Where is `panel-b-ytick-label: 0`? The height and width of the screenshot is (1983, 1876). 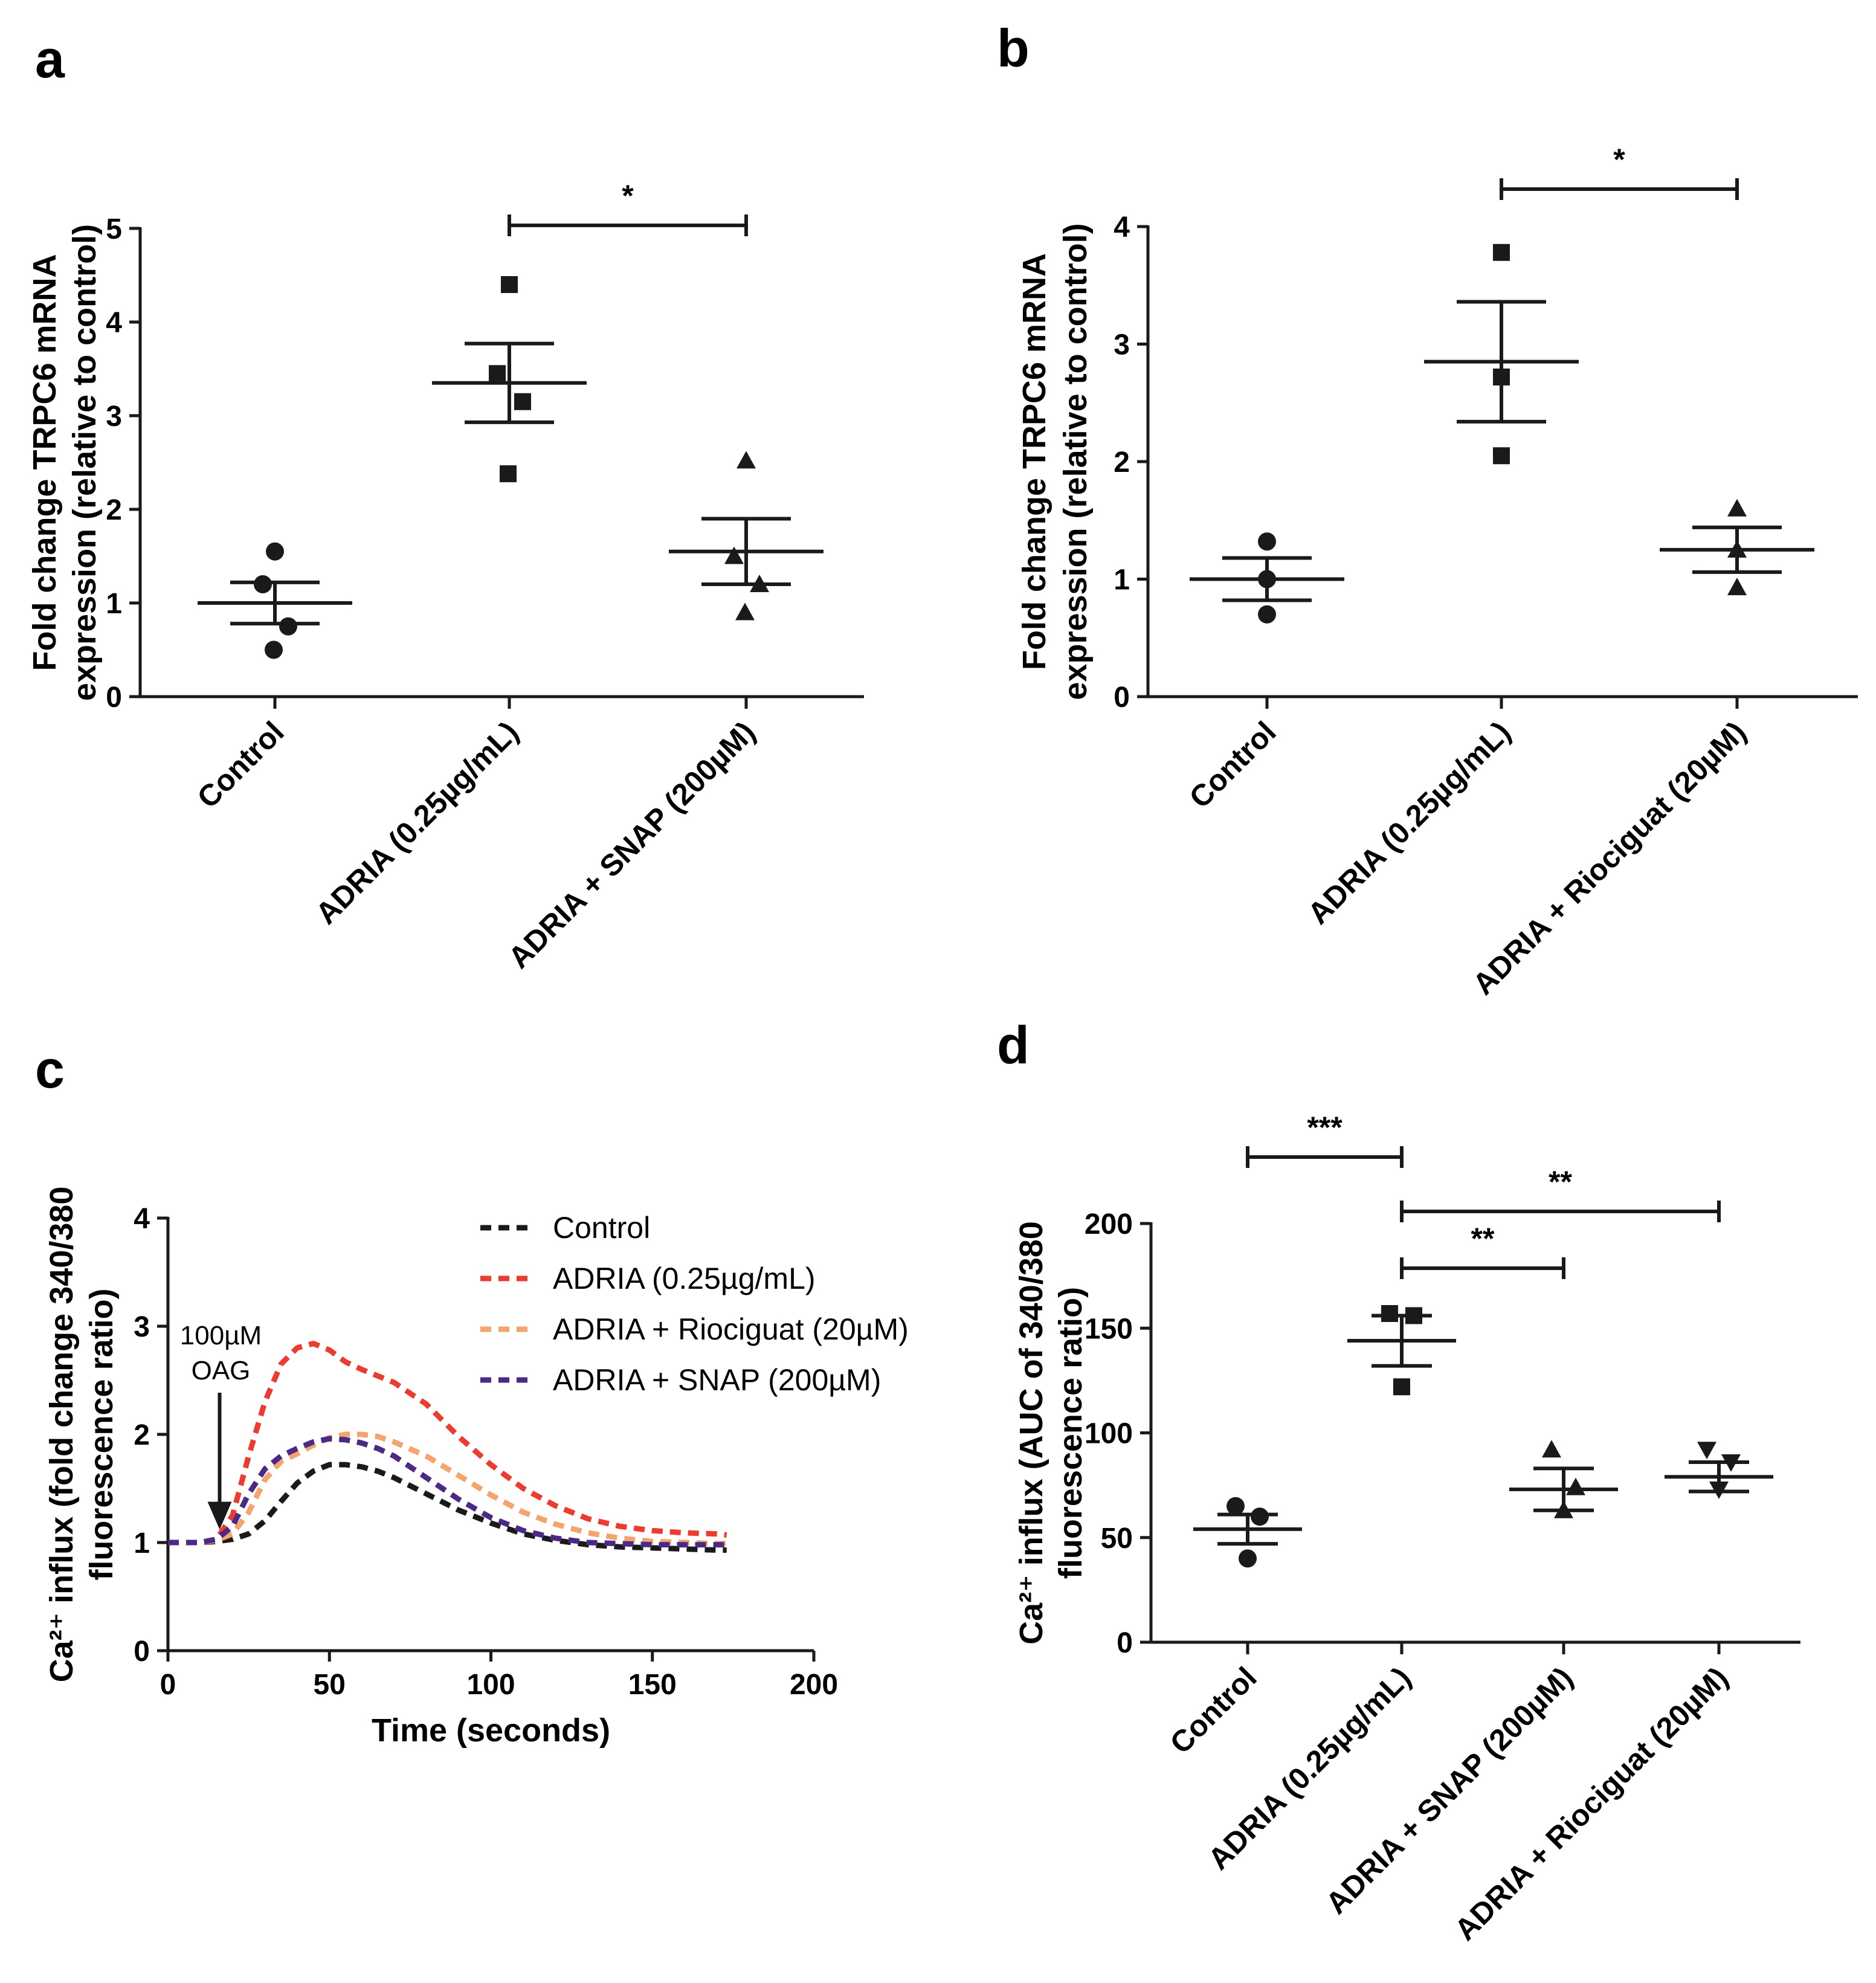 panel-b-ytick-label: 0 is located at coordinates (1122, 698).